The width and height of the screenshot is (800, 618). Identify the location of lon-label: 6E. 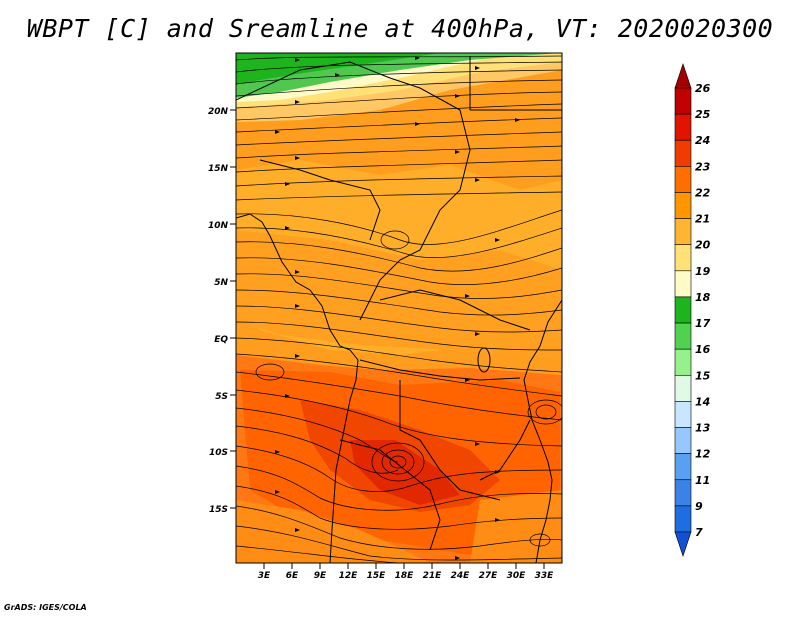
(292, 576).